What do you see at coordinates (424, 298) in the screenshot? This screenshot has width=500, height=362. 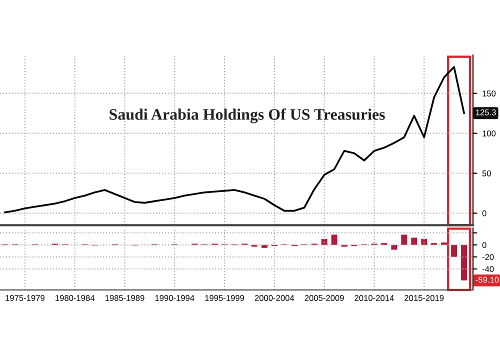 I see `x-tick-label: 2015-2019` at bounding box center [424, 298].